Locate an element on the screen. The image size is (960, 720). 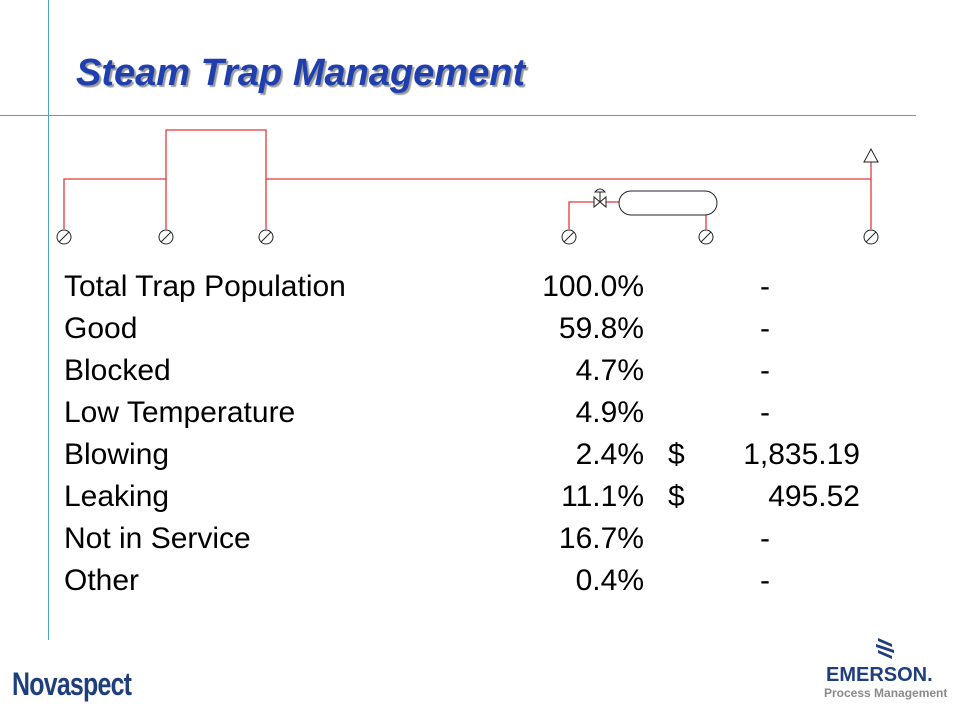
emerson-logo-name: EMERSON. is located at coordinates (879, 675).